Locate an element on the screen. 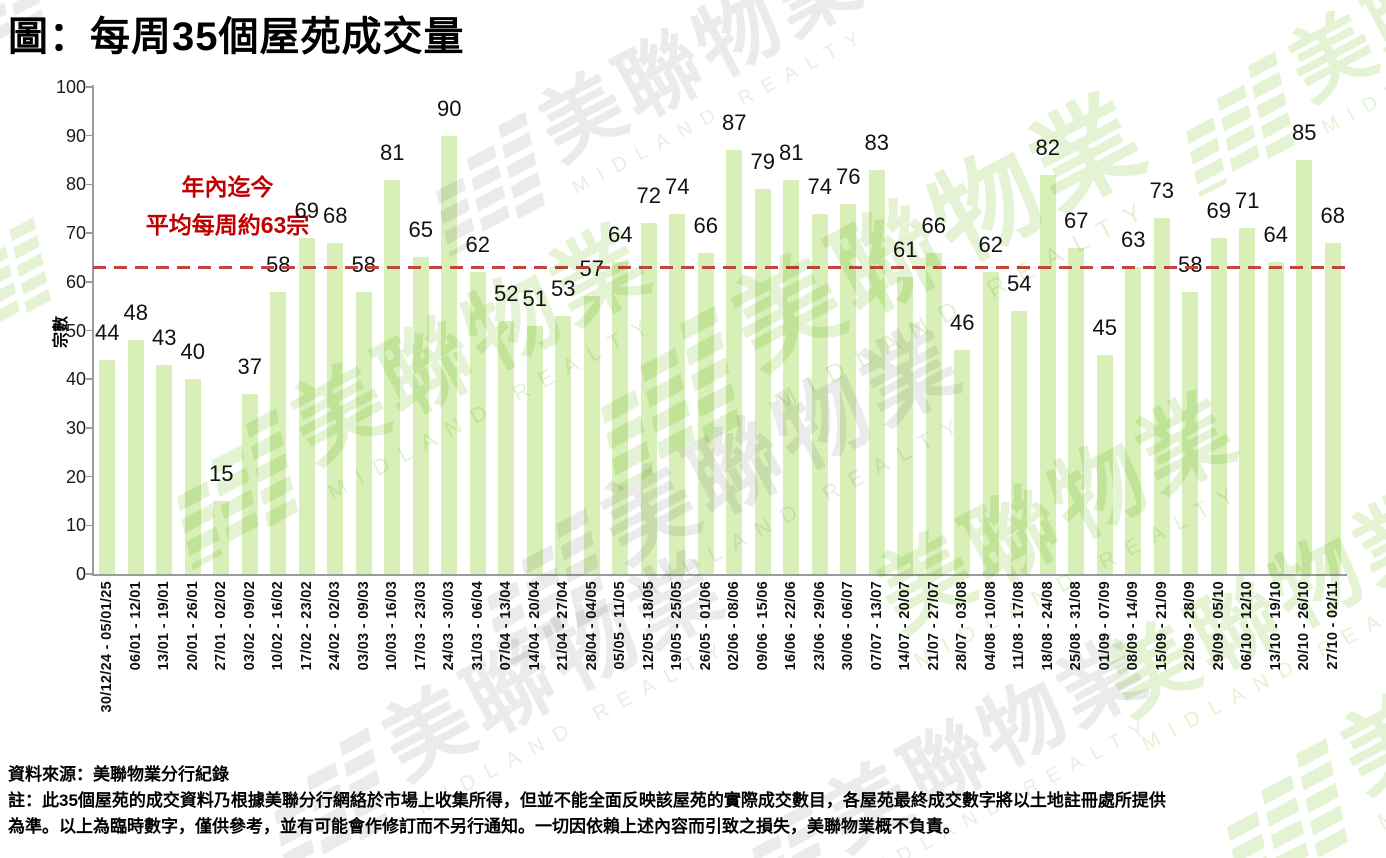 This screenshot has height=858, width=1386. x-axis-label: 13/10 - 19/10 is located at coordinates (1275, 626).